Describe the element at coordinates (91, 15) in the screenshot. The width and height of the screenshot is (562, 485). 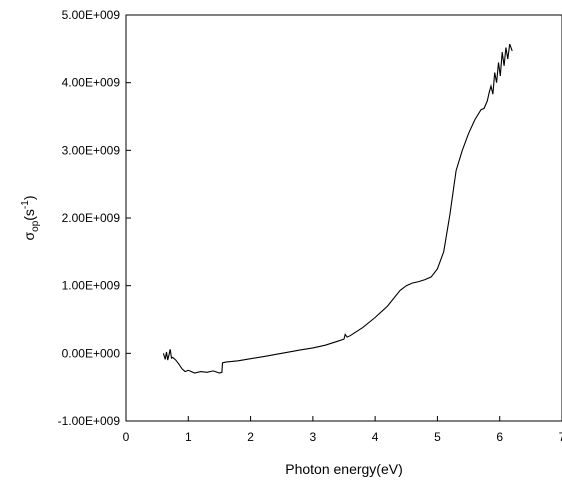
I see `y-tick-label: 5.00E+009` at that location.